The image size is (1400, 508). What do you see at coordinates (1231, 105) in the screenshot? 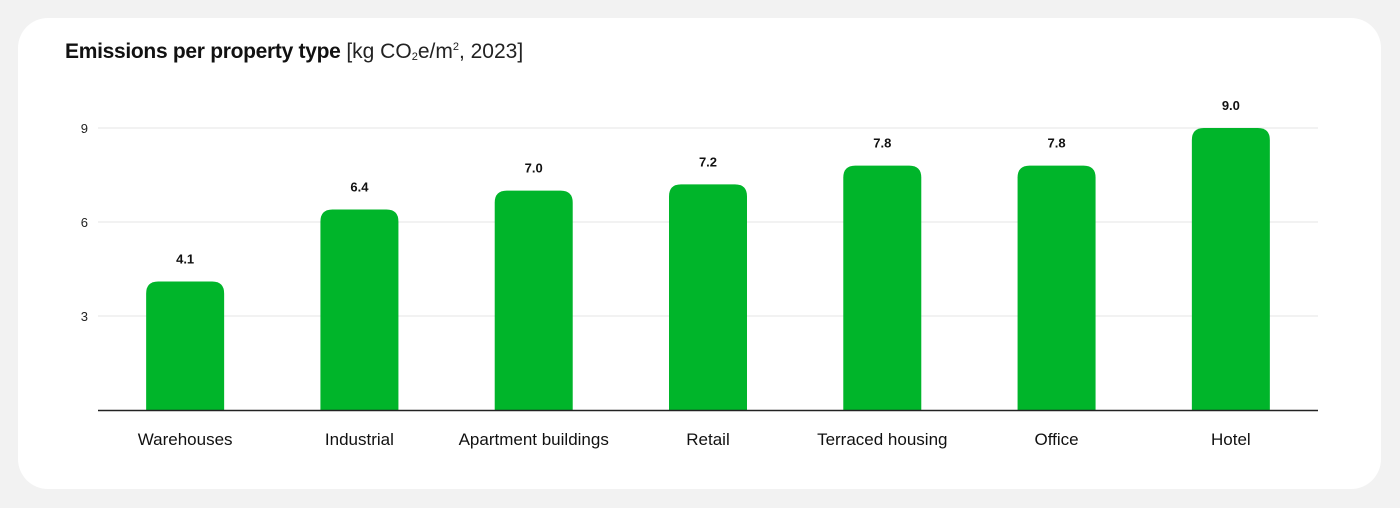
I see `data-label: 9.0` at bounding box center [1231, 105].